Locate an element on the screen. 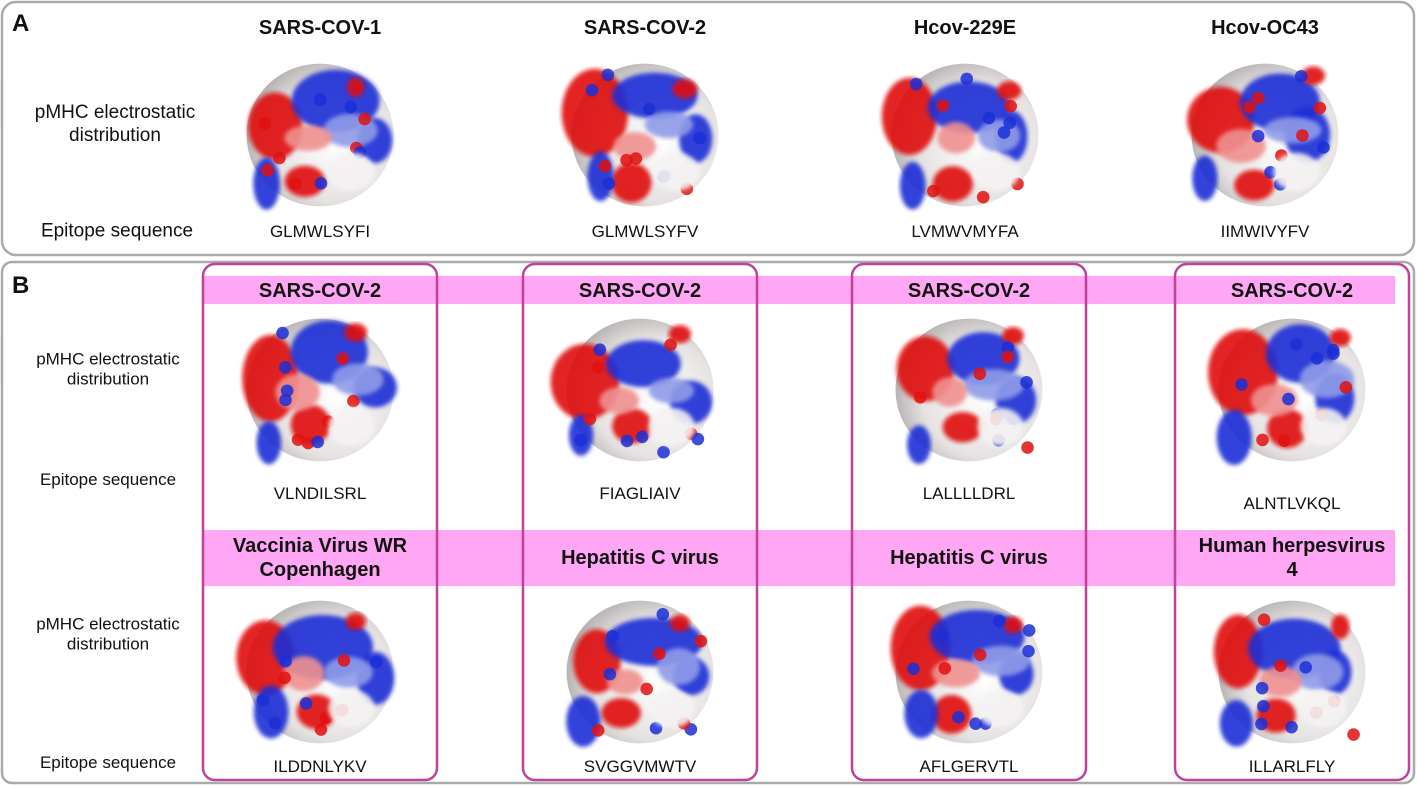  epitope-sequence: ILDDNLYKV is located at coordinates (320, 766).